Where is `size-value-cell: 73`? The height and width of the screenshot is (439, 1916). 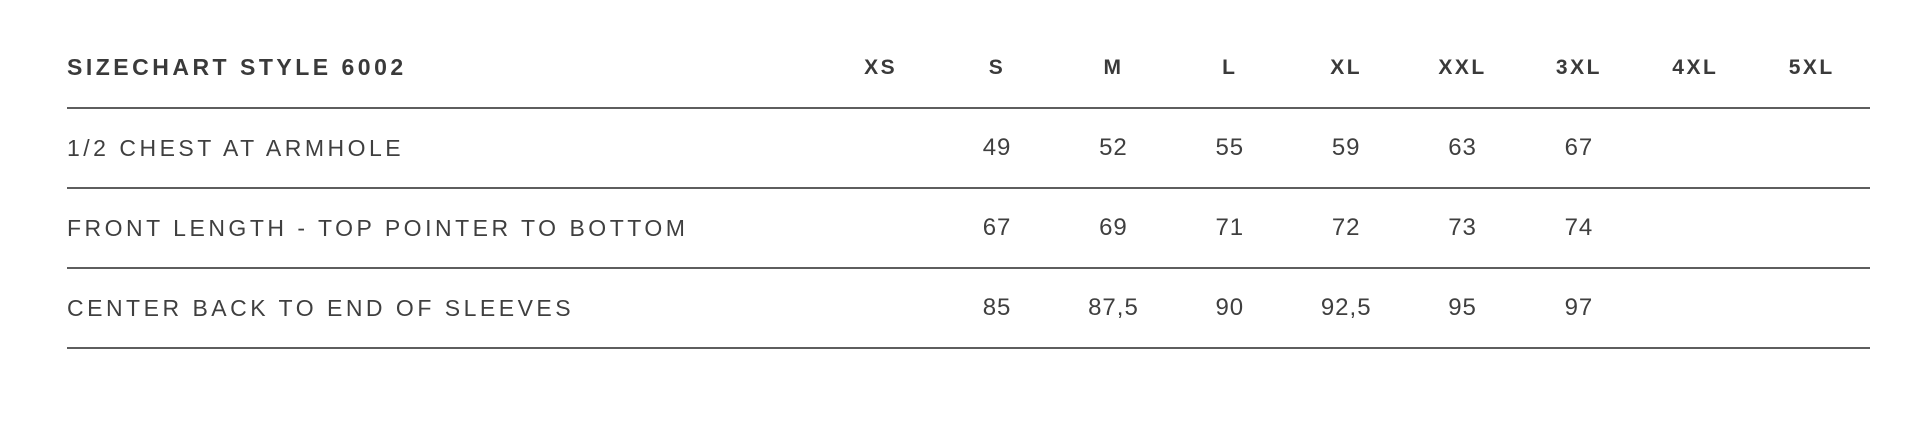 size-value-cell: 73 is located at coordinates (1462, 227).